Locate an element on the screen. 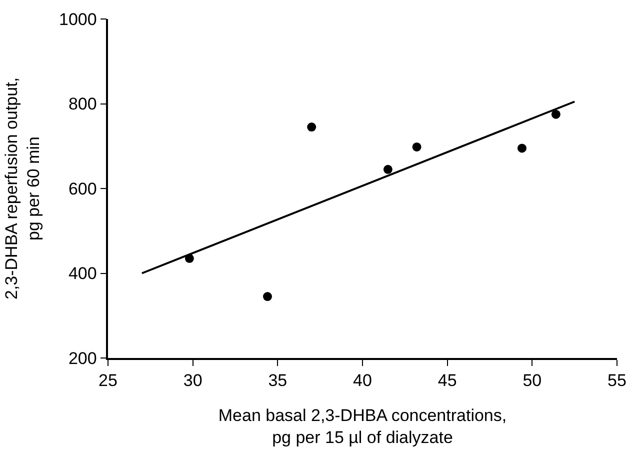 The height and width of the screenshot is (468, 636). y-tick-label: 600 is located at coordinates (82, 188).